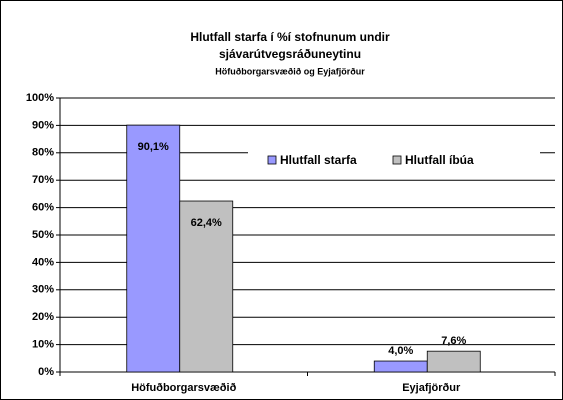 The image size is (563, 400). What do you see at coordinates (453, 341) in the screenshot?
I see `data-label: 7,6%` at bounding box center [453, 341].